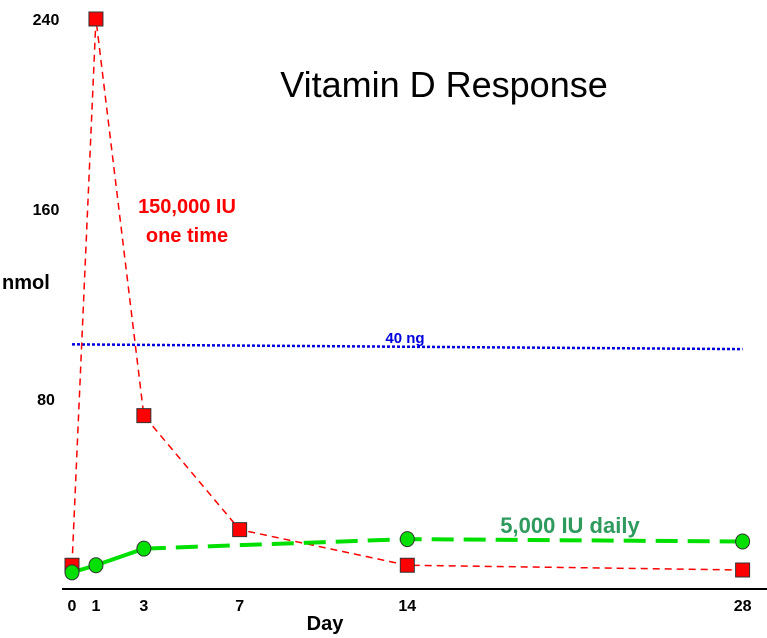  What do you see at coordinates (743, 606) in the screenshot?
I see `x-tick-label: 28` at bounding box center [743, 606].